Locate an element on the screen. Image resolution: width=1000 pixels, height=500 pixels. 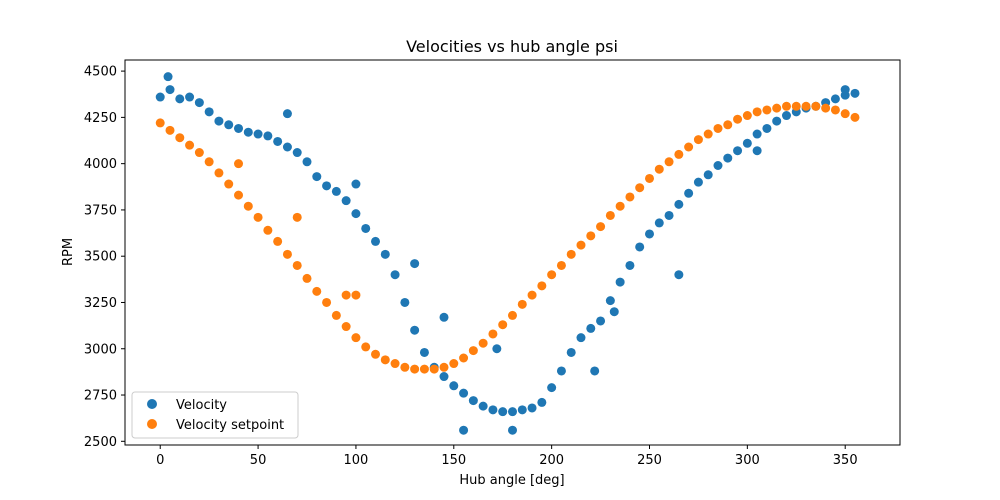
legend-label-velocity-setpoint: Velocity setpoint is located at coordinates (230, 425).